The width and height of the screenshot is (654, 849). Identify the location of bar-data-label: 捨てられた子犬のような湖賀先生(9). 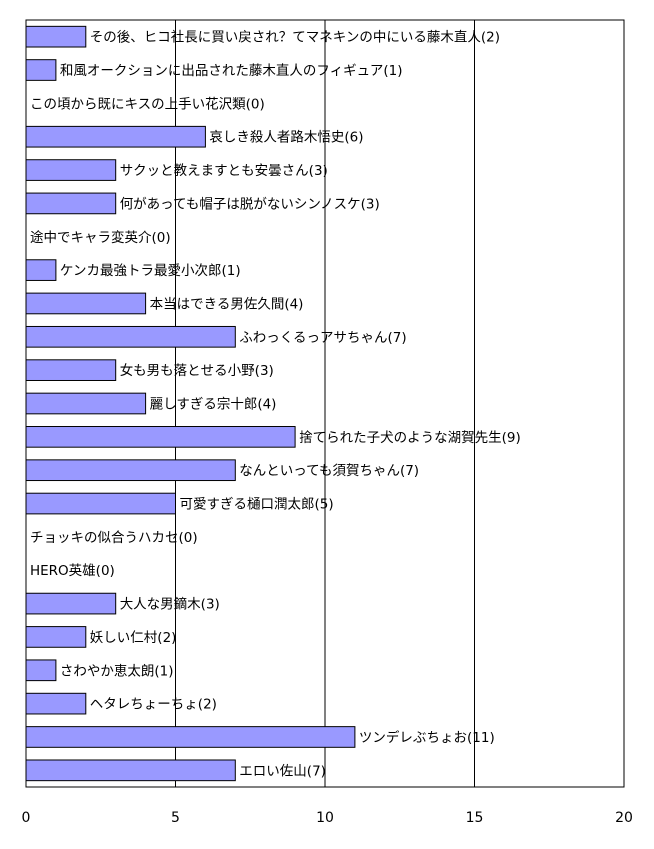
(410, 437).